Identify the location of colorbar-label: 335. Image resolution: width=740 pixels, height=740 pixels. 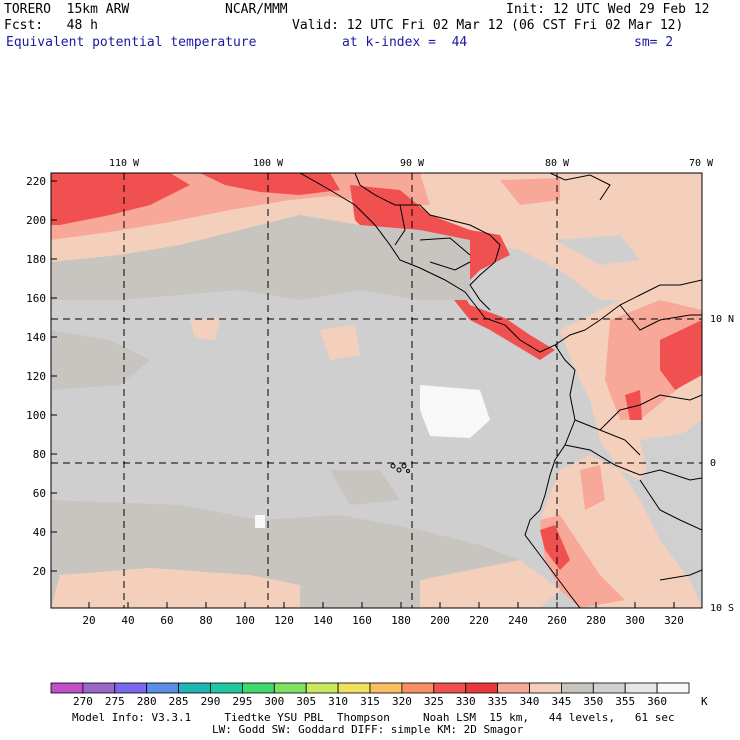
(498, 701).